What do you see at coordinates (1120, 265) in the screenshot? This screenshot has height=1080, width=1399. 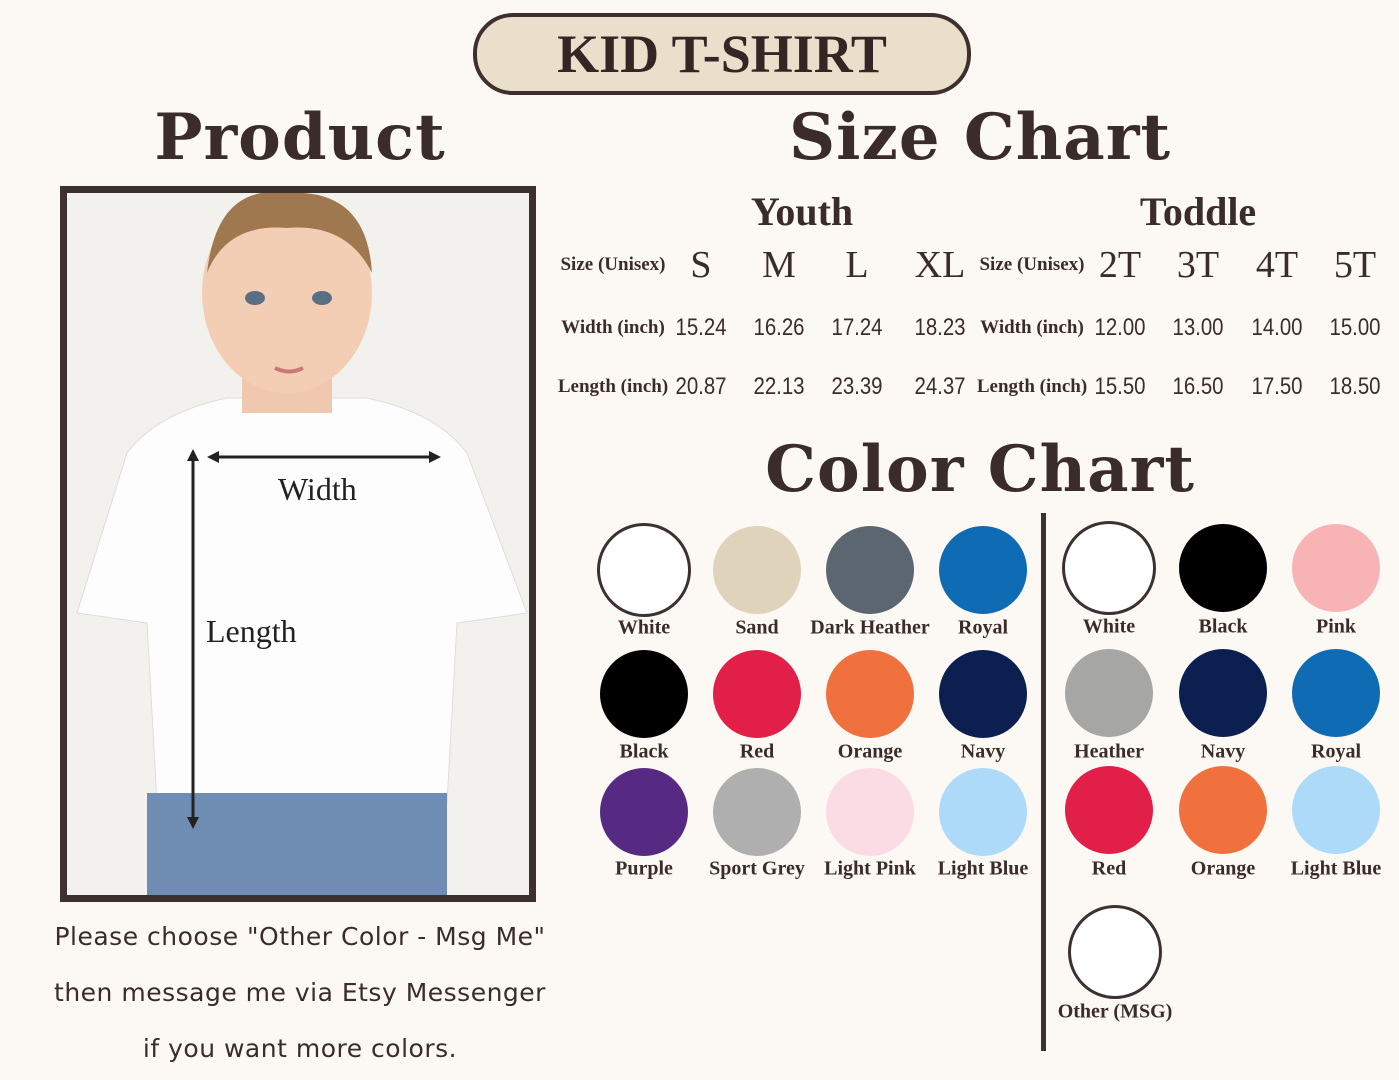 I see `size-header: 2T` at bounding box center [1120, 265].